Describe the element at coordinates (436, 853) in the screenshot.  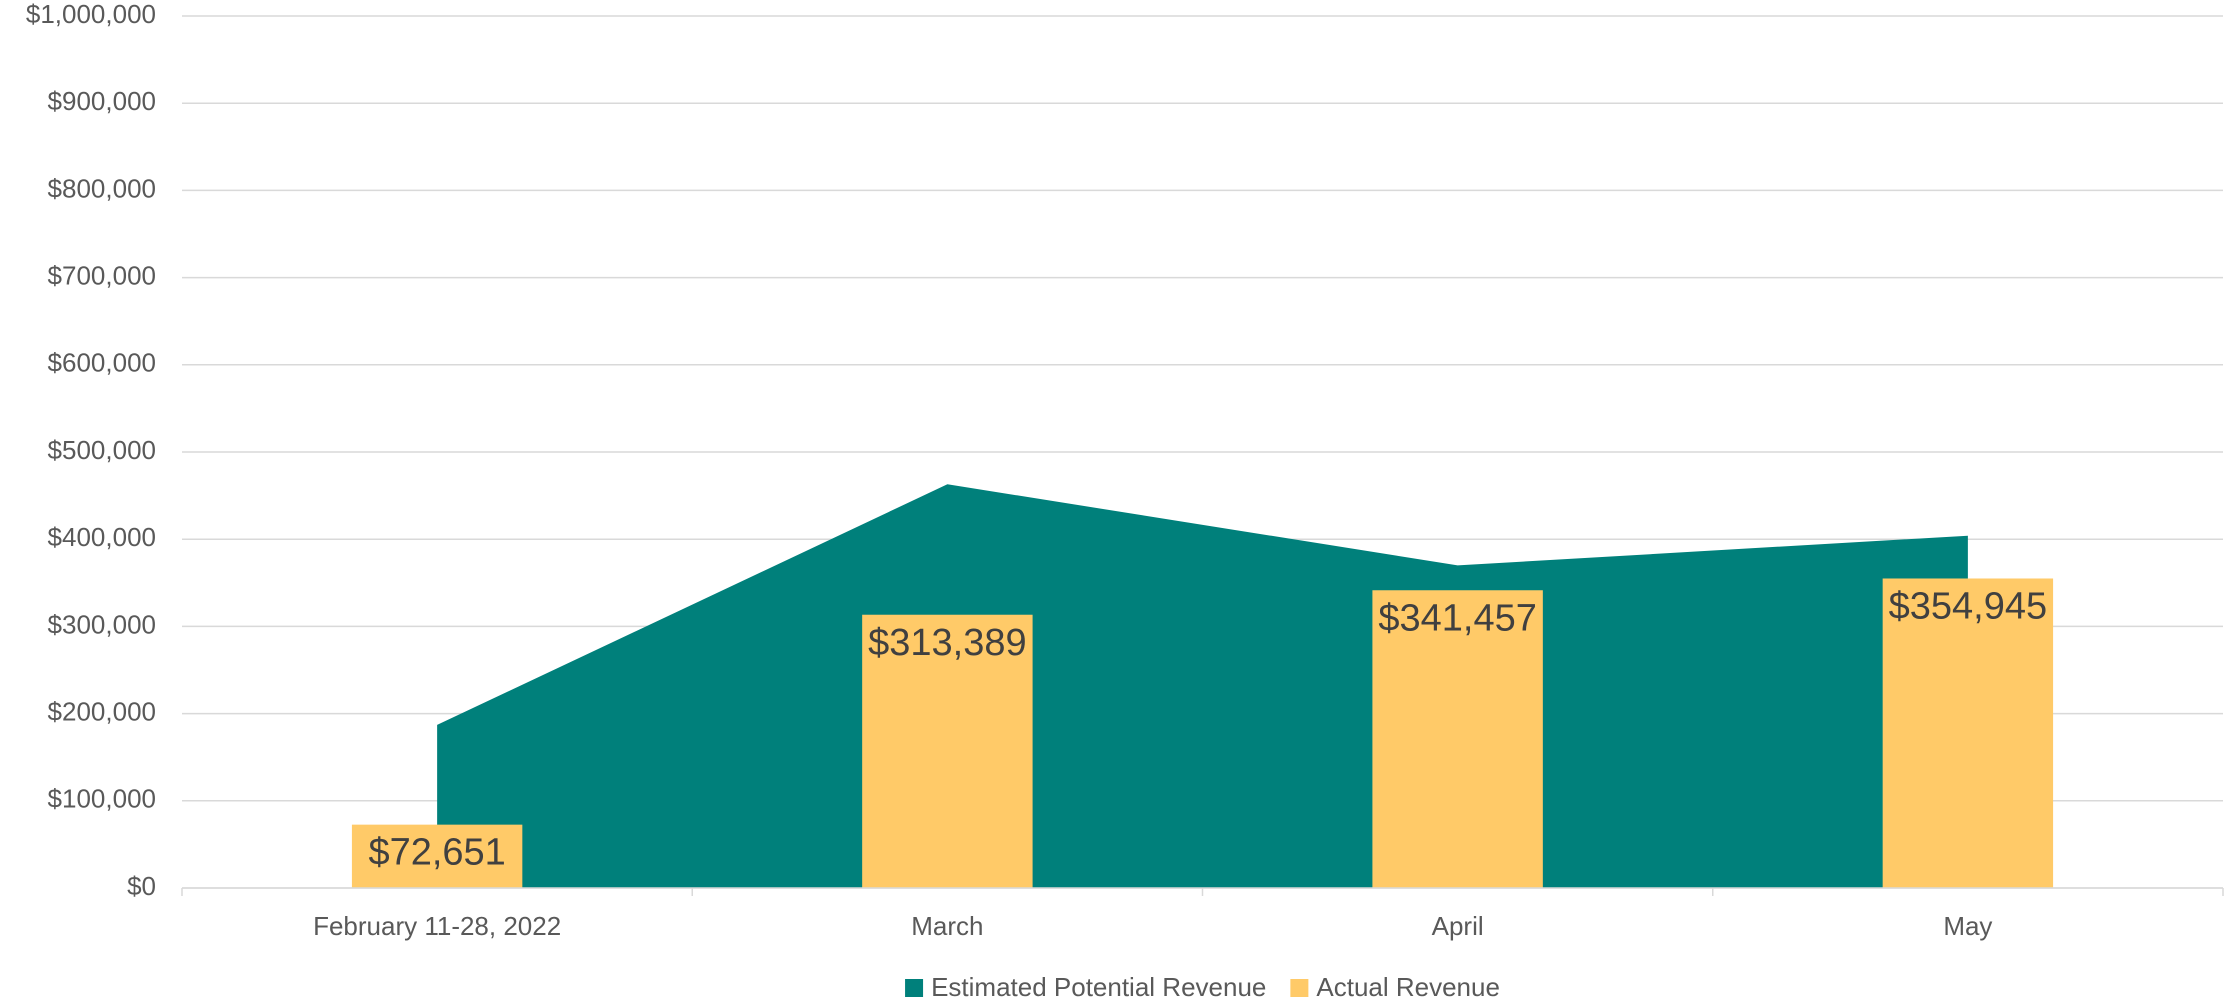
I see `data-label: $72,651` at that location.